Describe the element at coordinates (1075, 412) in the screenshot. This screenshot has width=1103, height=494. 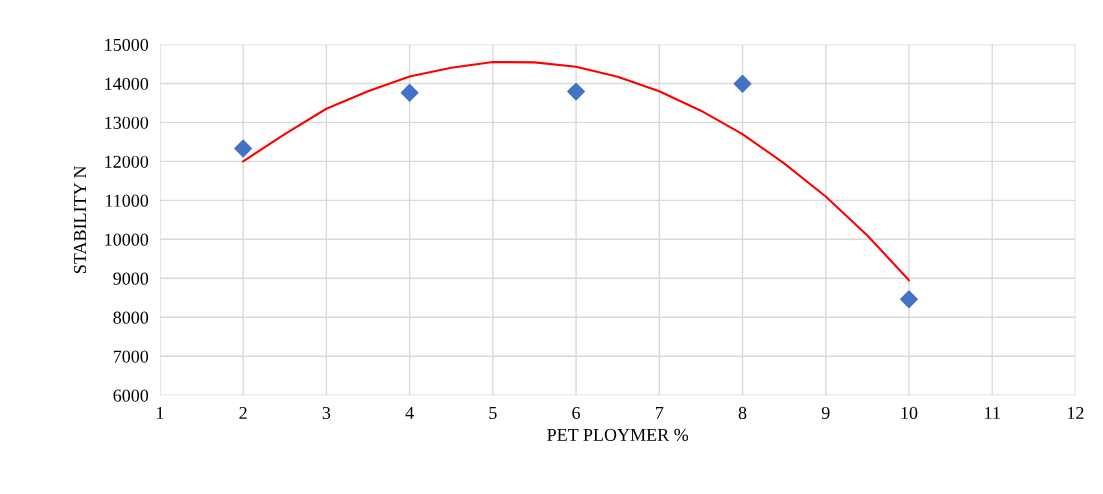
I see `x-tick-label: 12` at that location.